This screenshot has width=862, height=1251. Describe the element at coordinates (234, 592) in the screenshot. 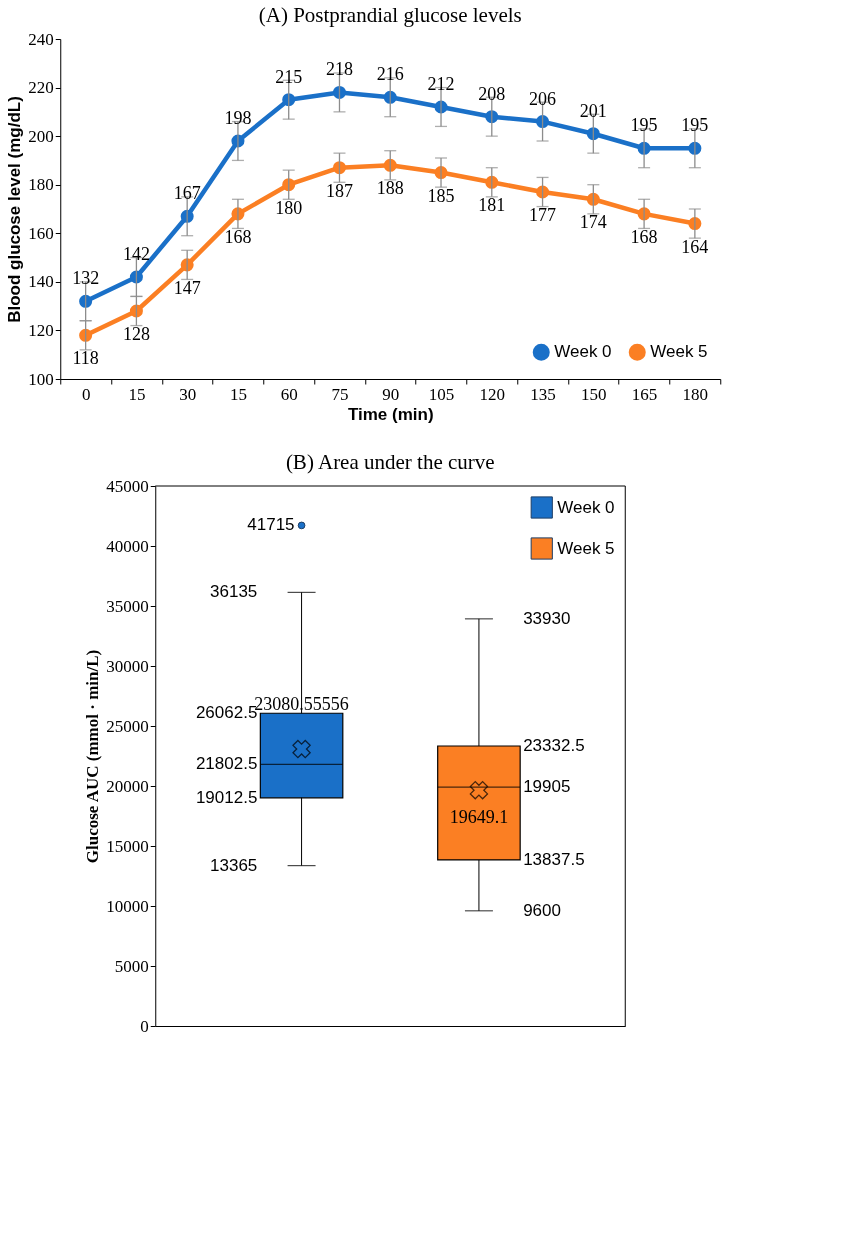

I see `annotation: 36135` at that location.